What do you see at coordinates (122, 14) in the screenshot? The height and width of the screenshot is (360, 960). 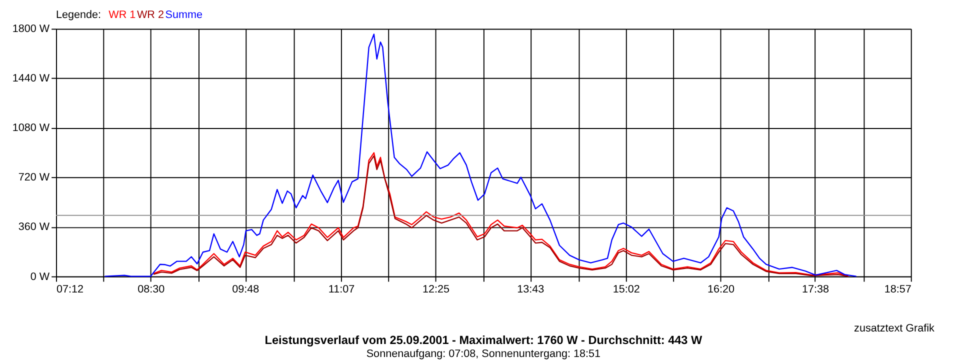 I see `text: WR 1` at bounding box center [122, 14].